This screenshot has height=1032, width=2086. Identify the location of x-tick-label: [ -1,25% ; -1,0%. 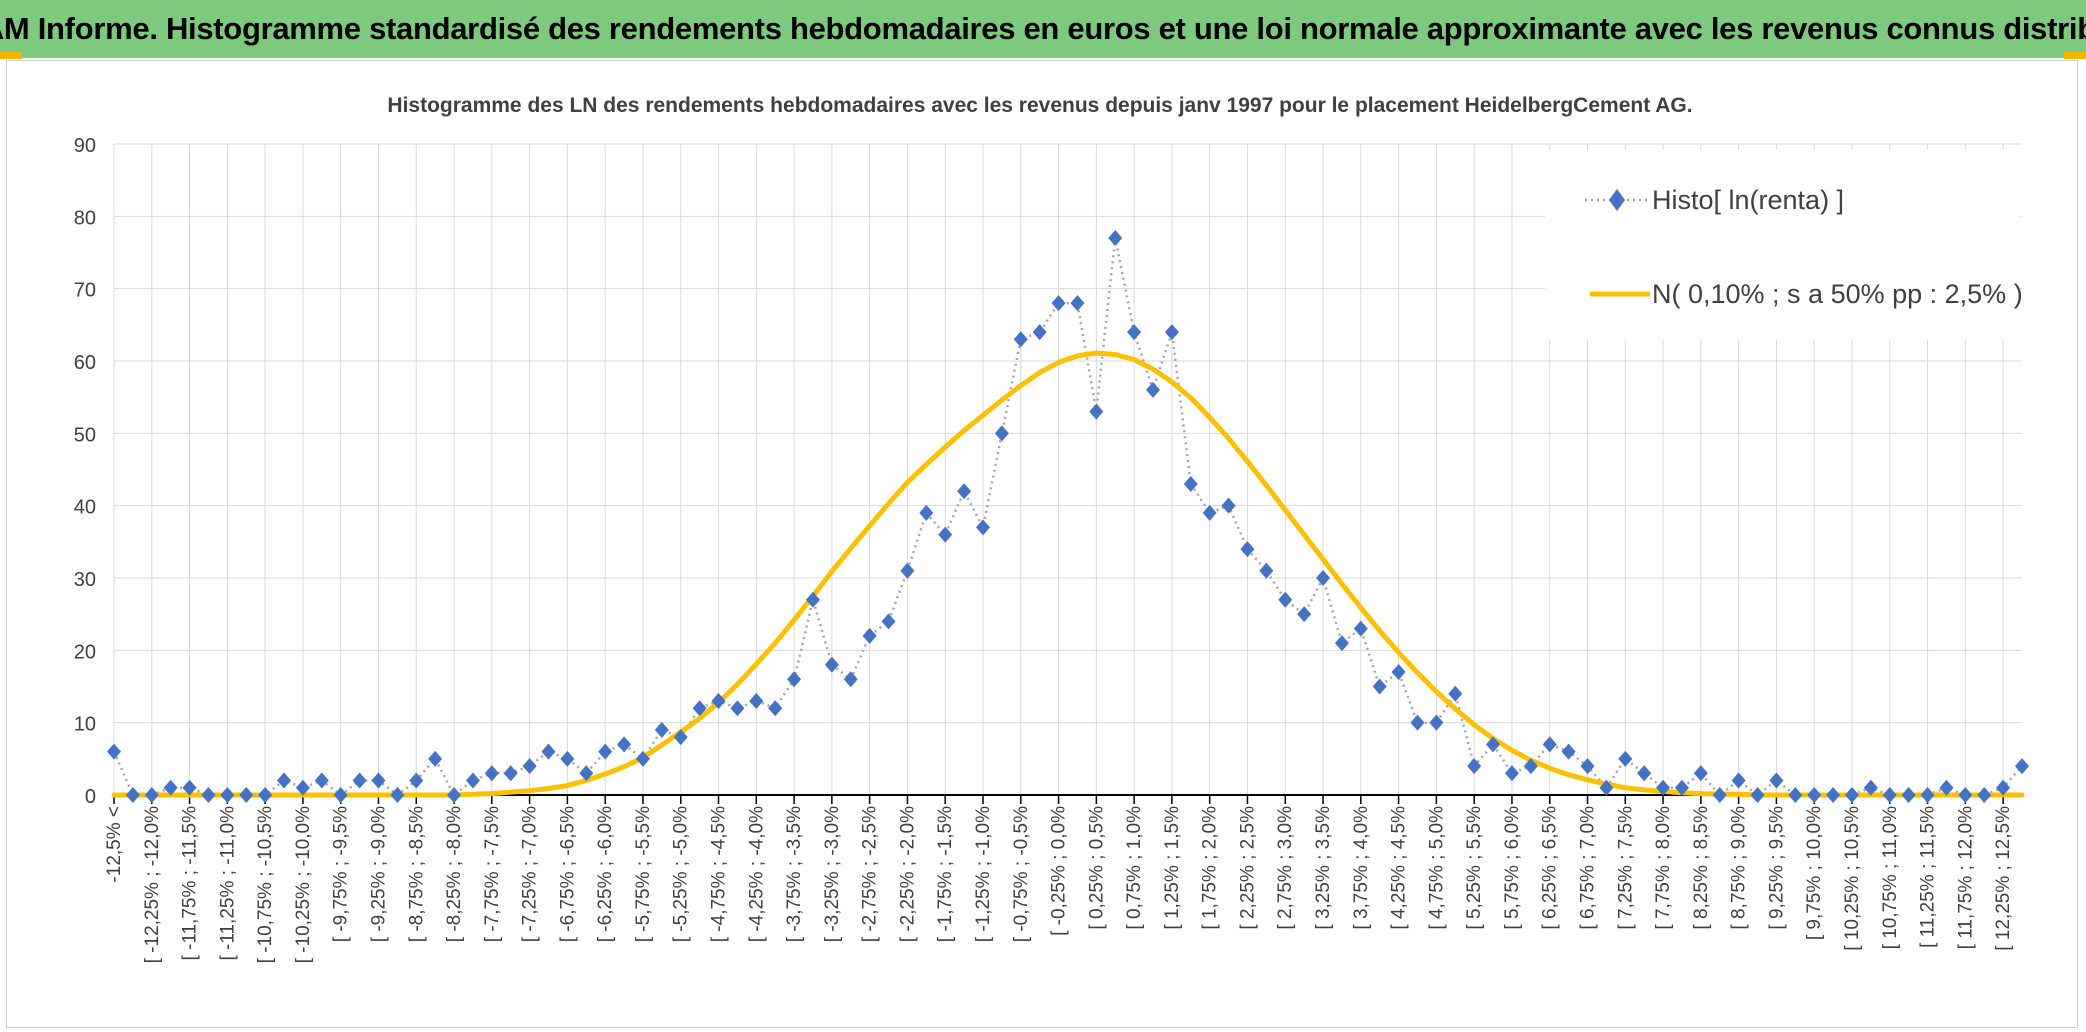
(983, 874).